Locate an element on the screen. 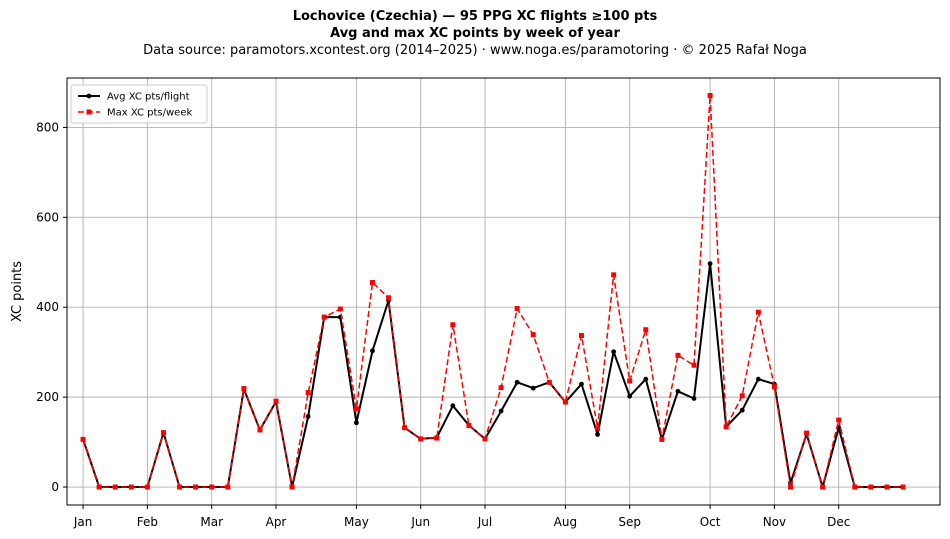 Image resolution: width=950 pixels, height=539 pixels. legend-label: Avg XC pts/flight is located at coordinates (148, 97).